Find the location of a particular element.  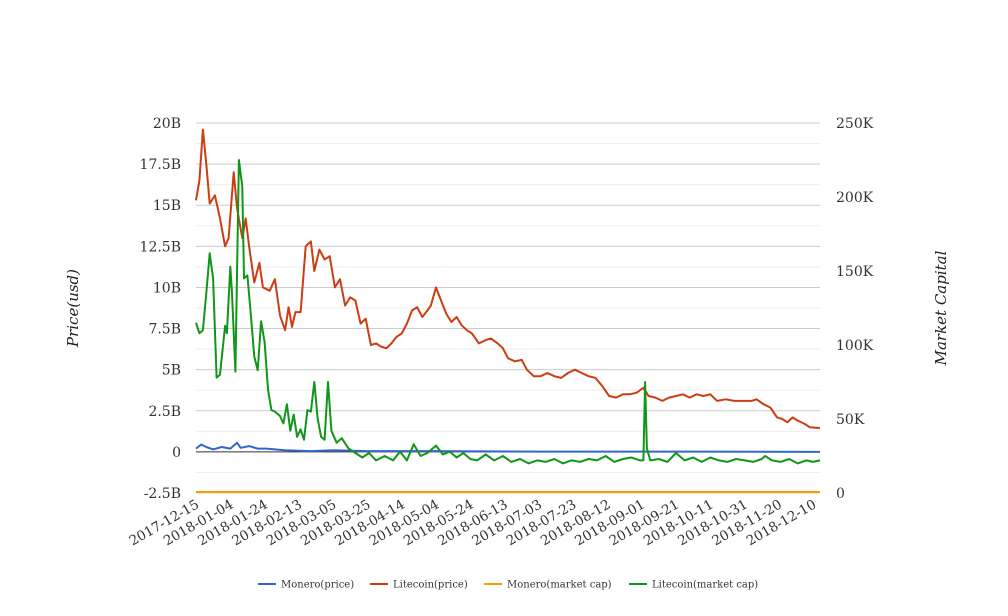

right-axis-title: Market Capital is located at coordinates (941, 308).